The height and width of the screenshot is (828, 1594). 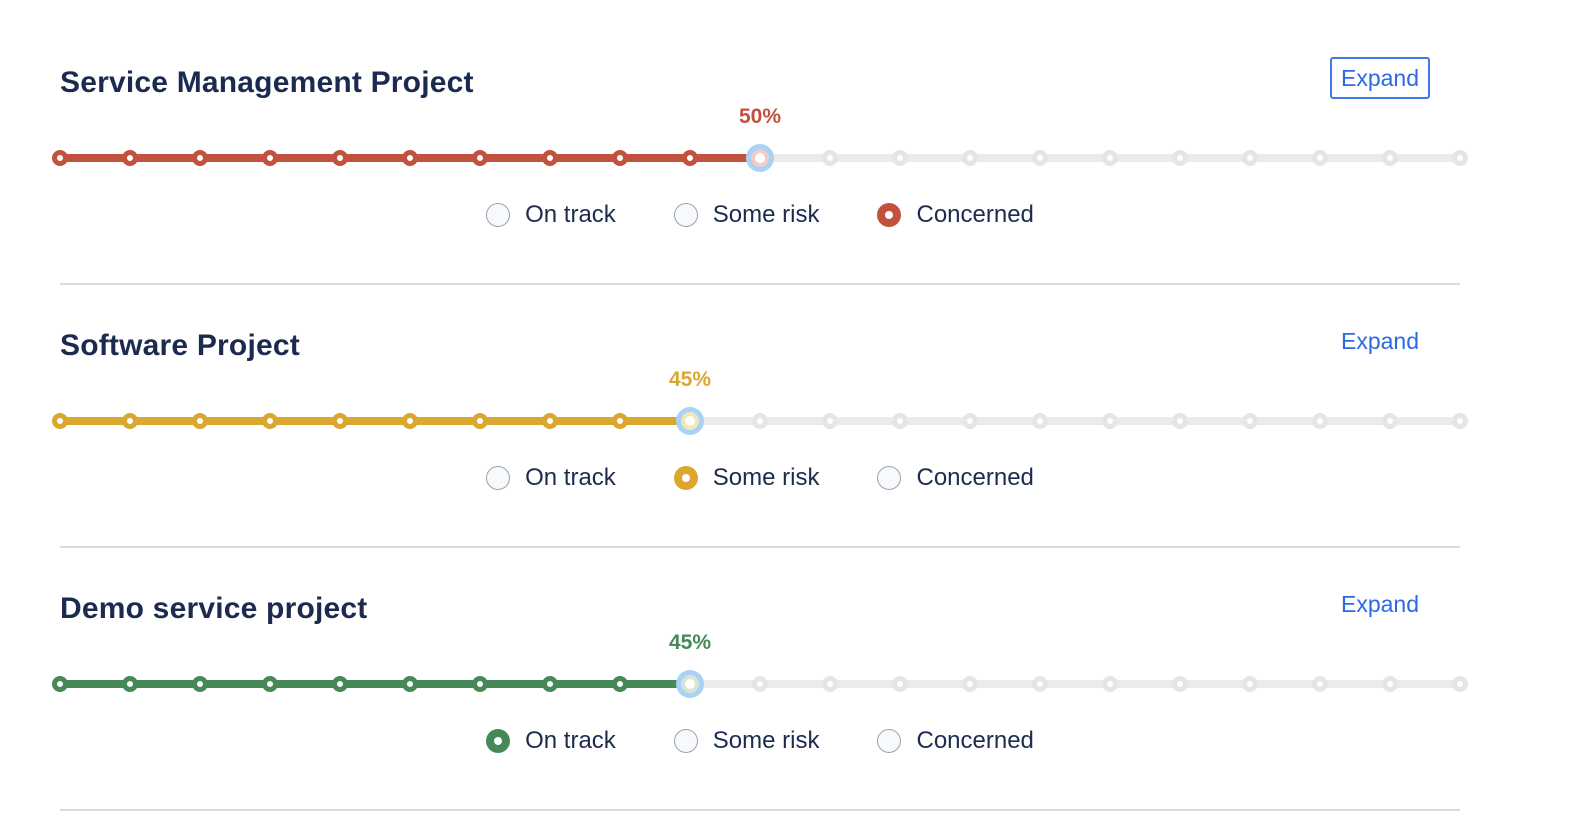 What do you see at coordinates (180, 345) in the screenshot?
I see `project-title: Software Project` at bounding box center [180, 345].